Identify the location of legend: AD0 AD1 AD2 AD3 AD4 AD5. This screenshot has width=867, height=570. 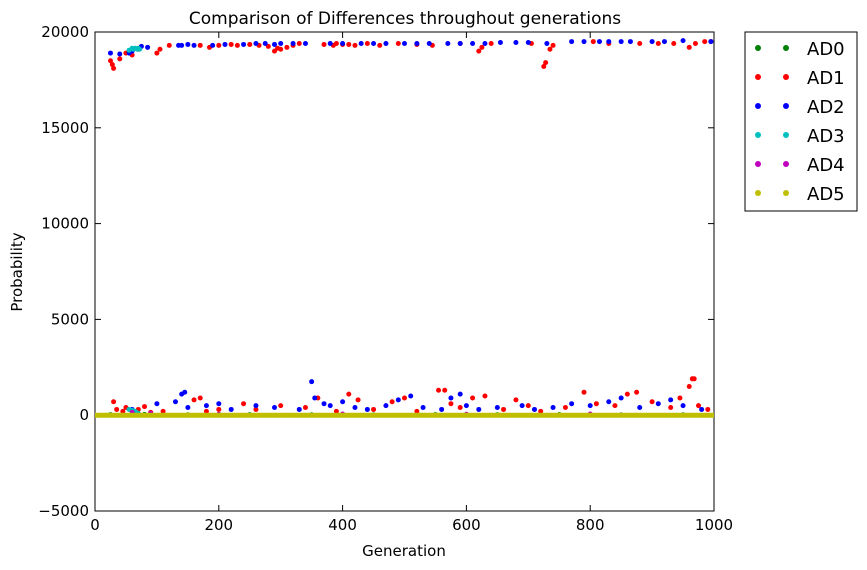
(801, 121).